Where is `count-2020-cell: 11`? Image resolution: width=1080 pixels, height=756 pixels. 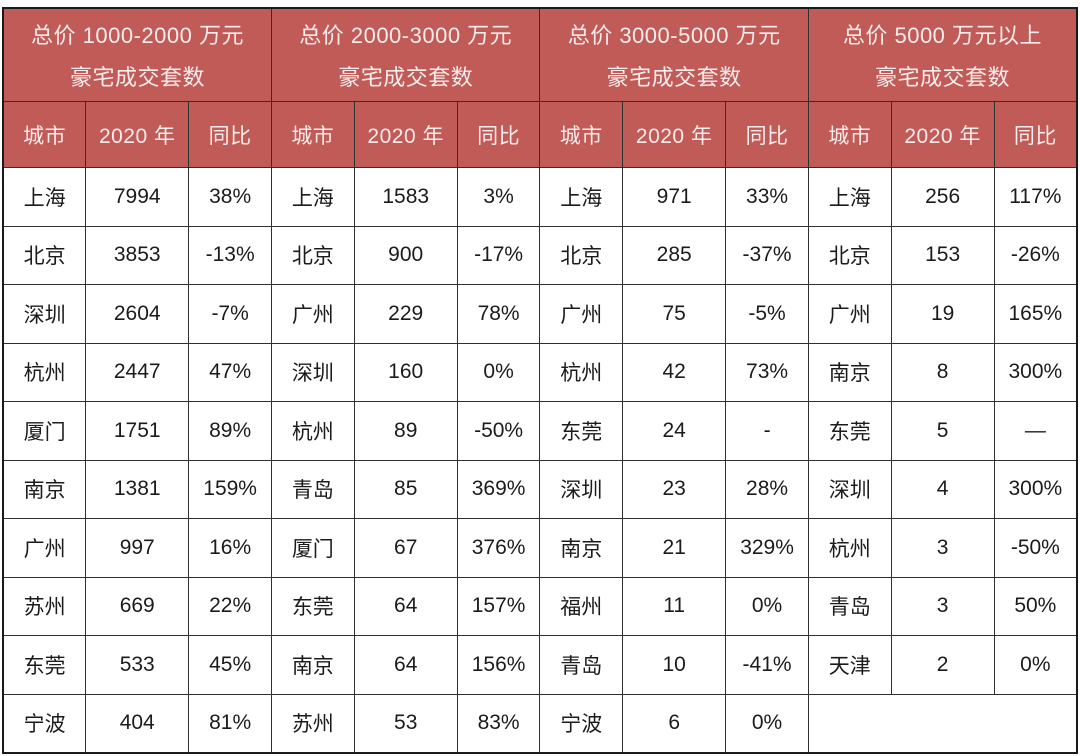
count-2020-cell: 11 is located at coordinates (674, 606).